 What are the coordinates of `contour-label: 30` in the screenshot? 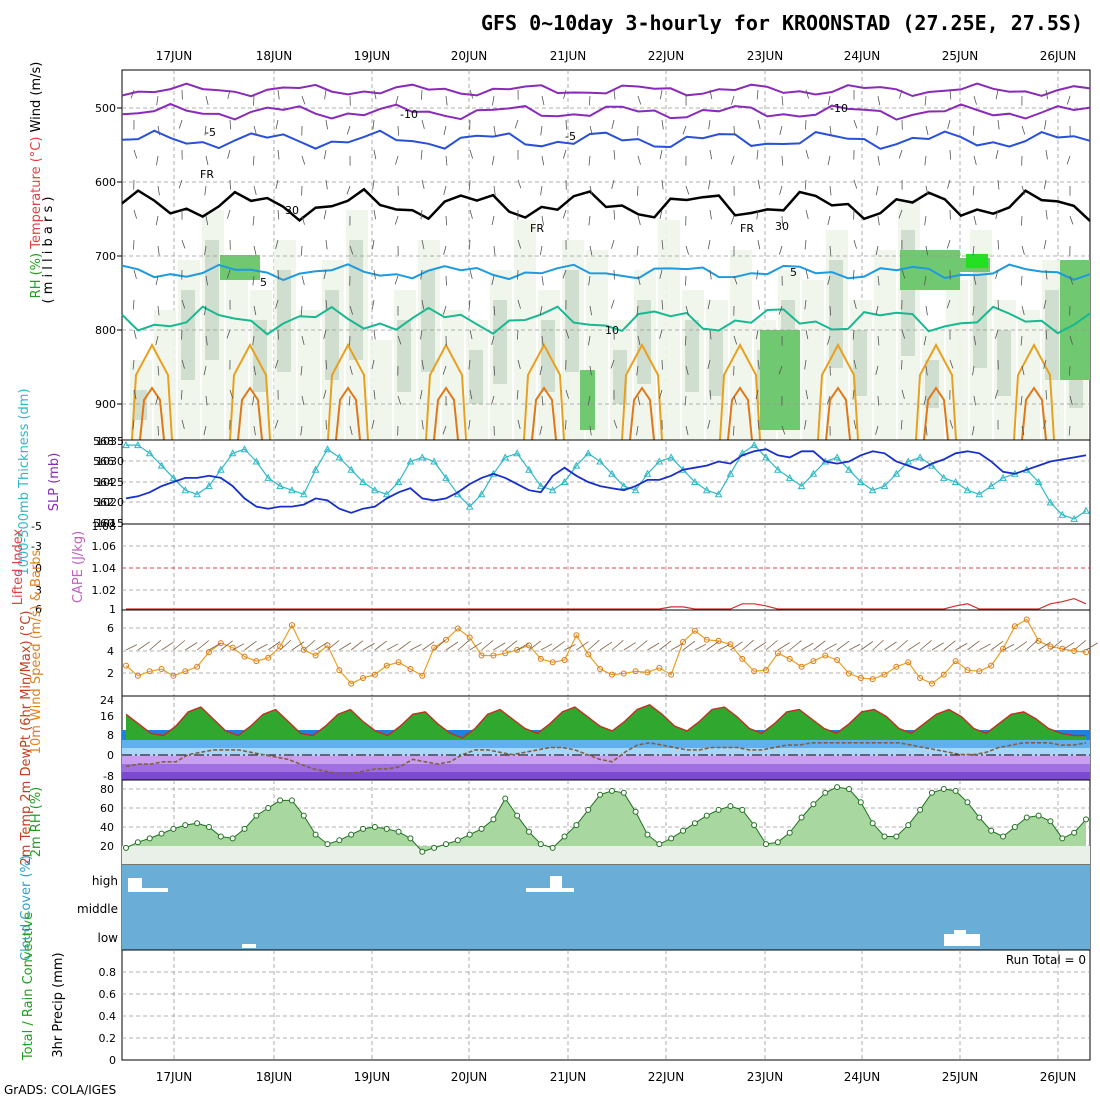 It's located at (292, 210).